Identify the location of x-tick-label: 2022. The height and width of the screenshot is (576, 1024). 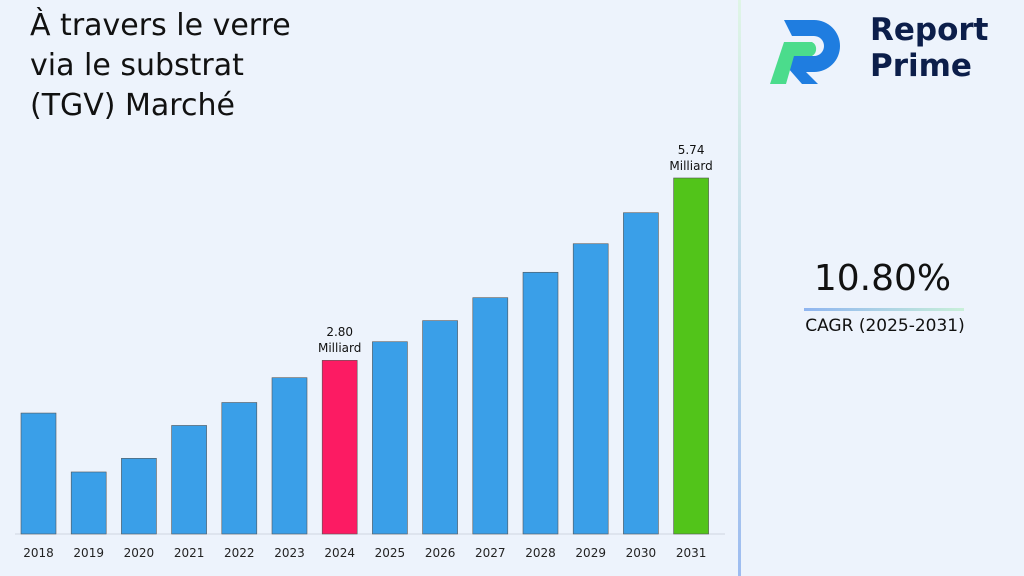
(239, 553).